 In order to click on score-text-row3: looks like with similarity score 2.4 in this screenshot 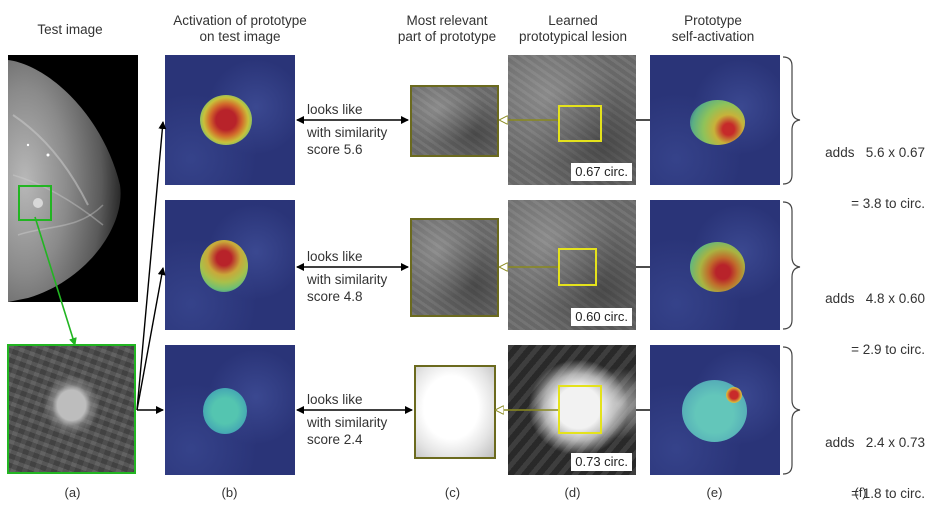, I will do `click(347, 419)`.